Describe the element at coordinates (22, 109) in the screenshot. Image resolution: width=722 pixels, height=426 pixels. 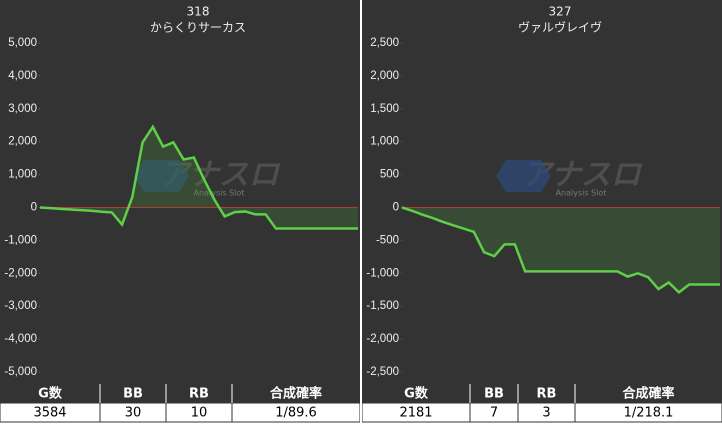
I see `y-tick-label: 3,000` at that location.